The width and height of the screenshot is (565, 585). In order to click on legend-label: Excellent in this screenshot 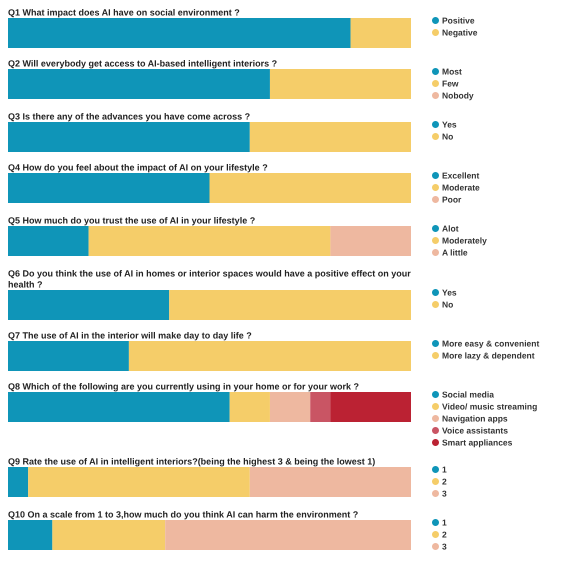, I will do `click(461, 175)`.